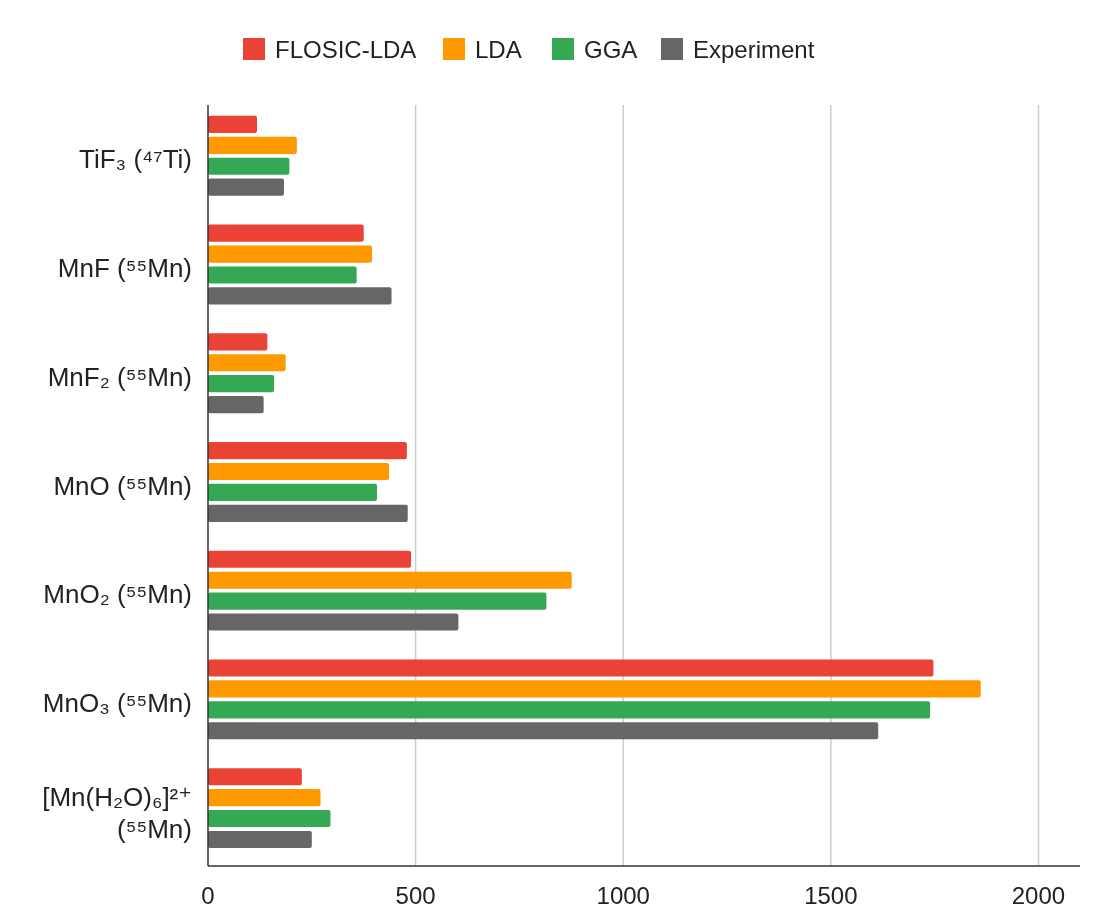 The image size is (1104, 911). I want to click on x-tick-label: 0, so click(208, 895).